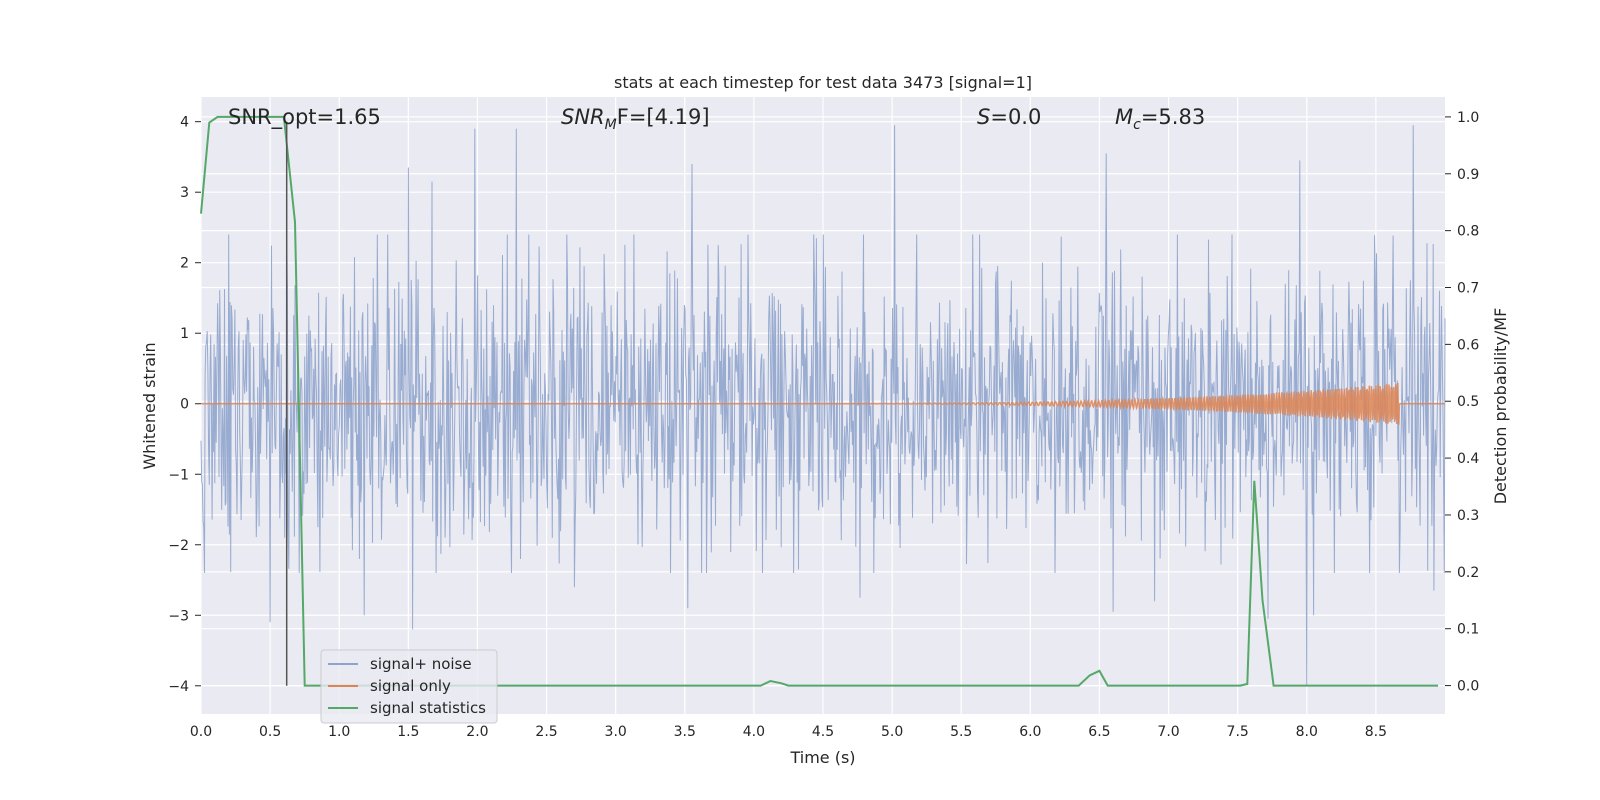  Describe the element at coordinates (1468, 459) in the screenshot. I see `y2-tick-label: 0.4` at that location.